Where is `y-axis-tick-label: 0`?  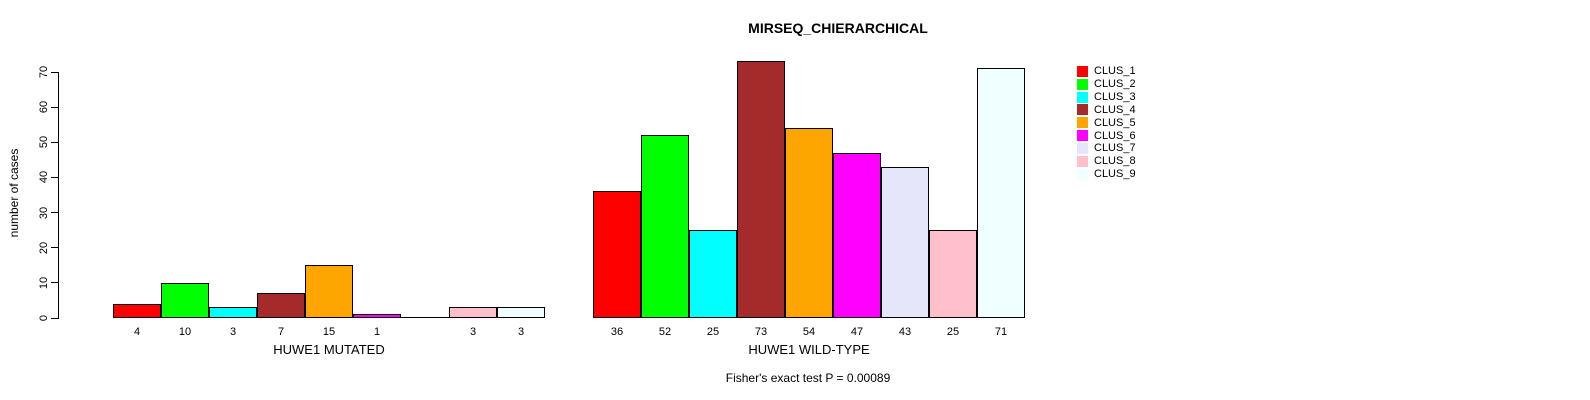
y-axis-tick-label: 0 is located at coordinates (44, 318).